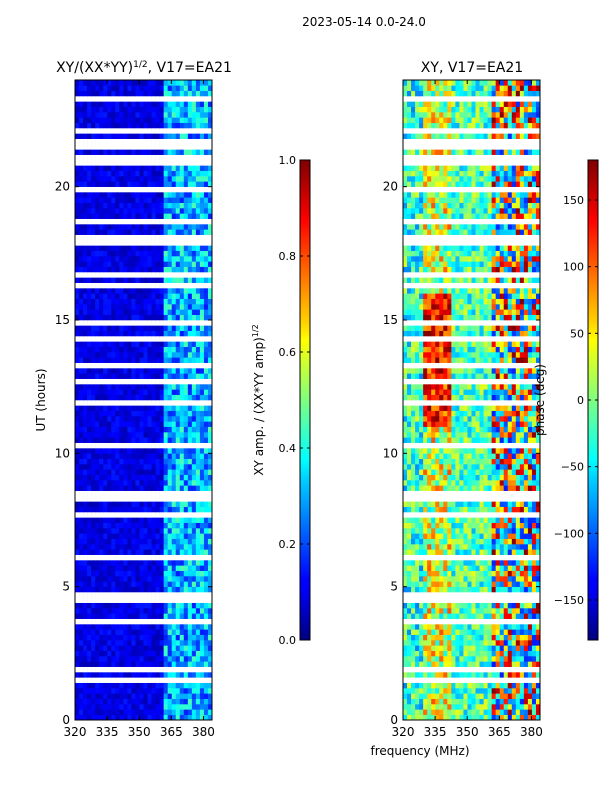  What do you see at coordinates (288, 640) in the screenshot?
I see `colorbar-tick-label: 0.0` at bounding box center [288, 640].